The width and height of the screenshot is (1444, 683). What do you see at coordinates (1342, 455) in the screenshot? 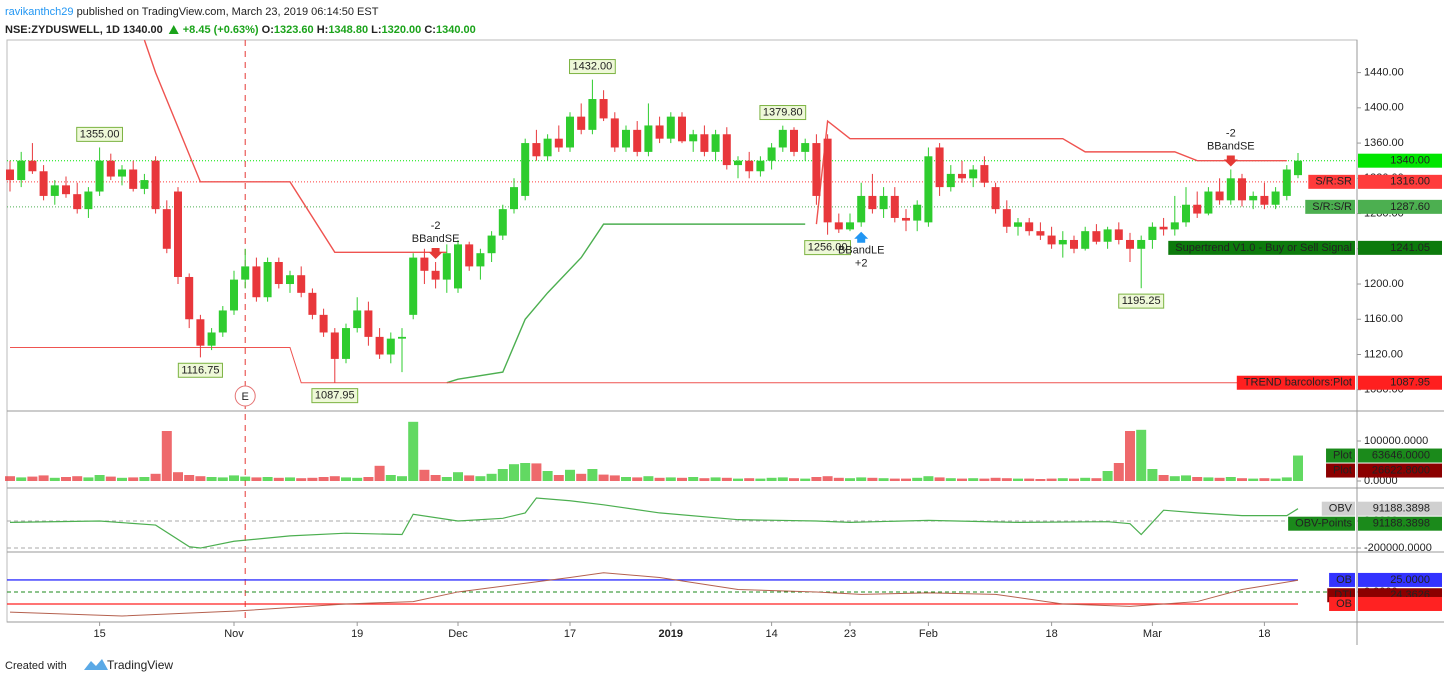
I see `series-name: Plot` at bounding box center [1342, 455].